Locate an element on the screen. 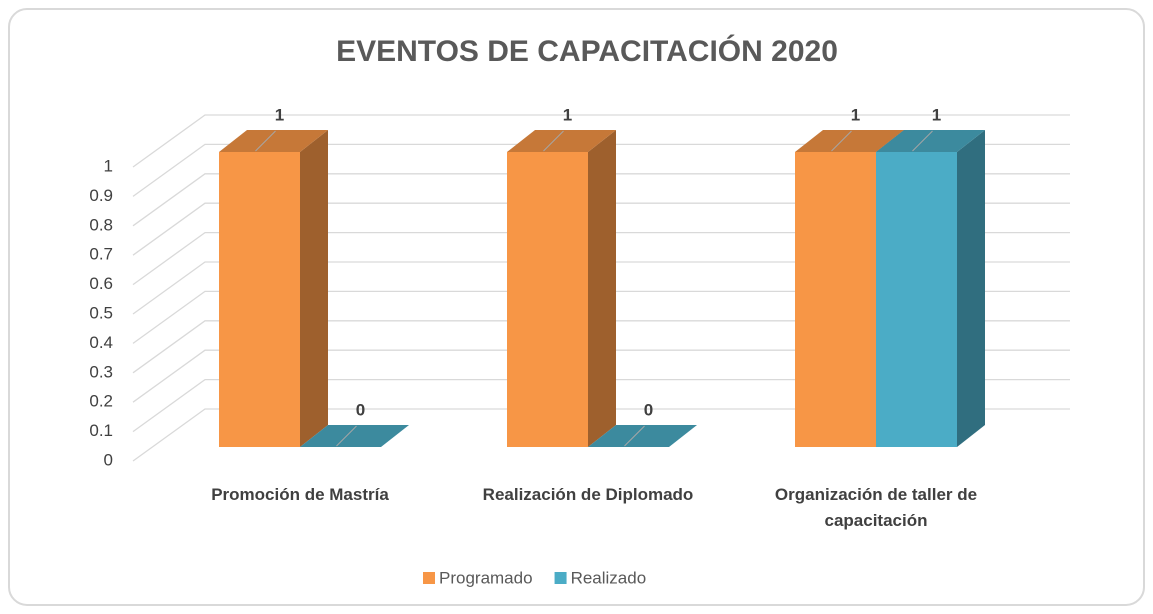 This screenshot has height=614, width=1153. x-tick-label: Organización de taller de capacitación is located at coordinates (876, 507).